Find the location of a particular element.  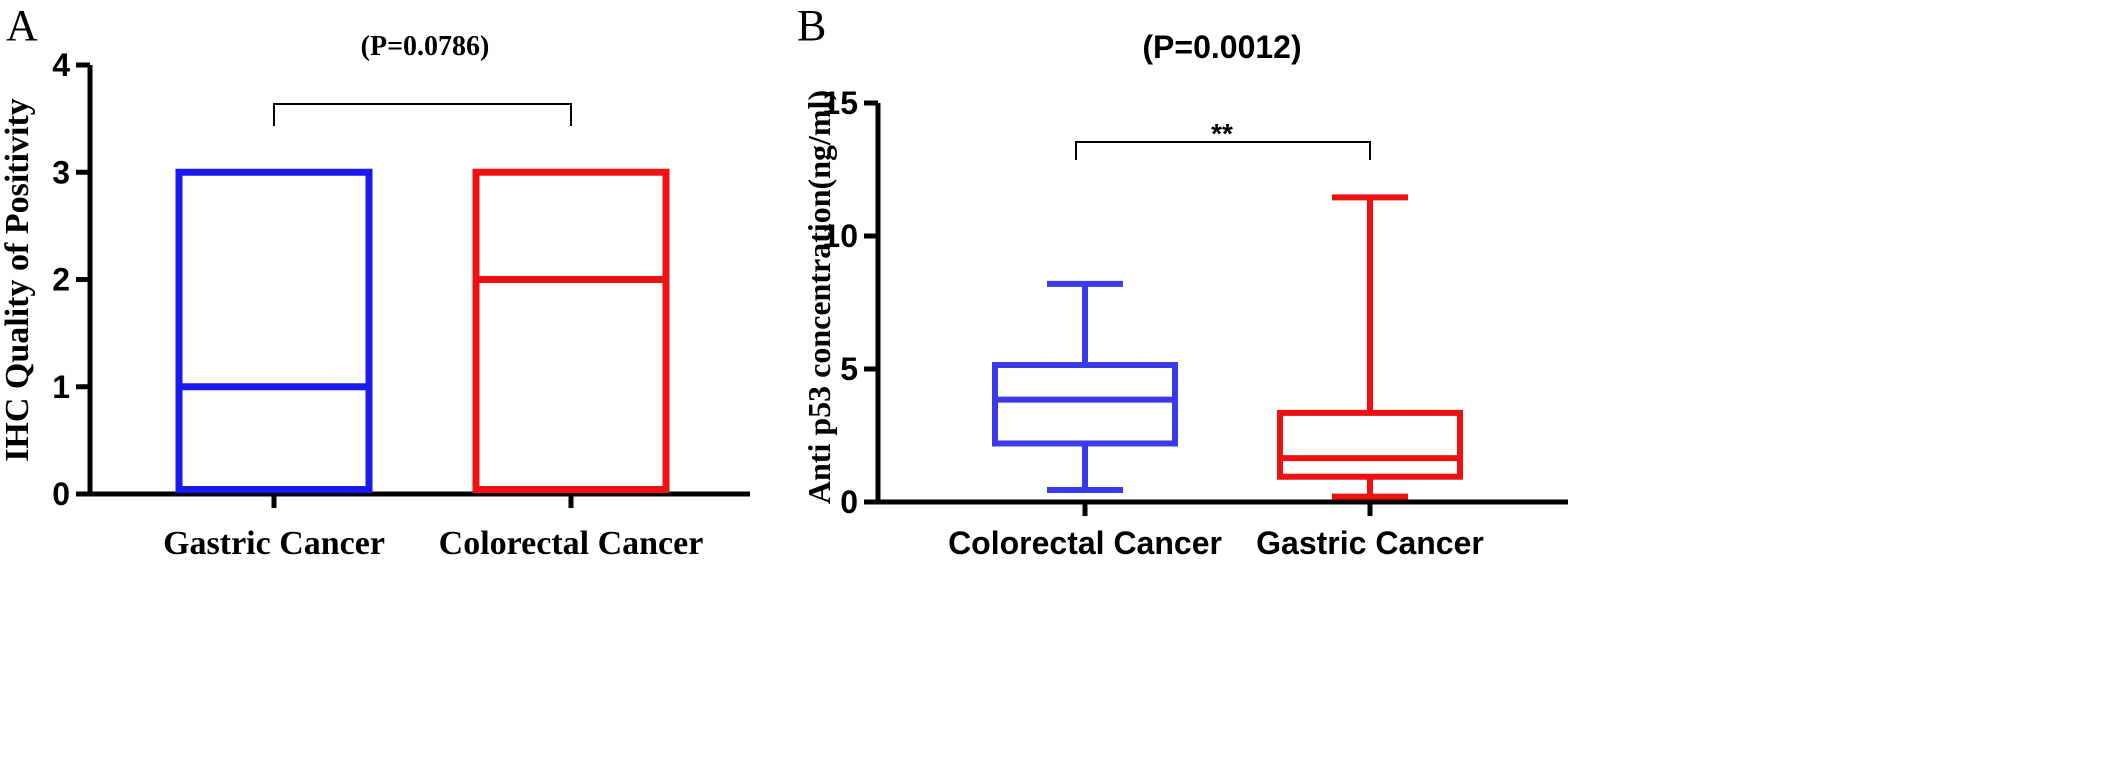

panel-b-colorectal-cancer-category-label: Colorectal Cancer is located at coordinates (1085, 543).